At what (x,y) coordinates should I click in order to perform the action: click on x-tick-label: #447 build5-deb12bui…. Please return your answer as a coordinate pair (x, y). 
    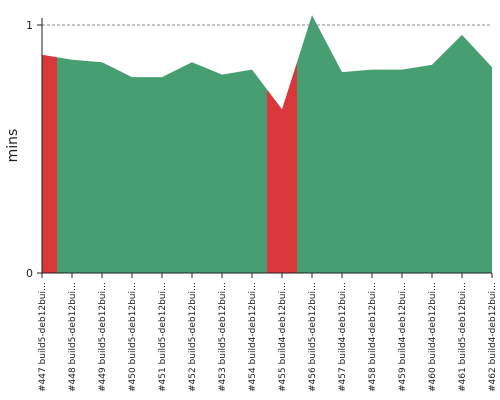
    Looking at the image, I should click on (43, 337).